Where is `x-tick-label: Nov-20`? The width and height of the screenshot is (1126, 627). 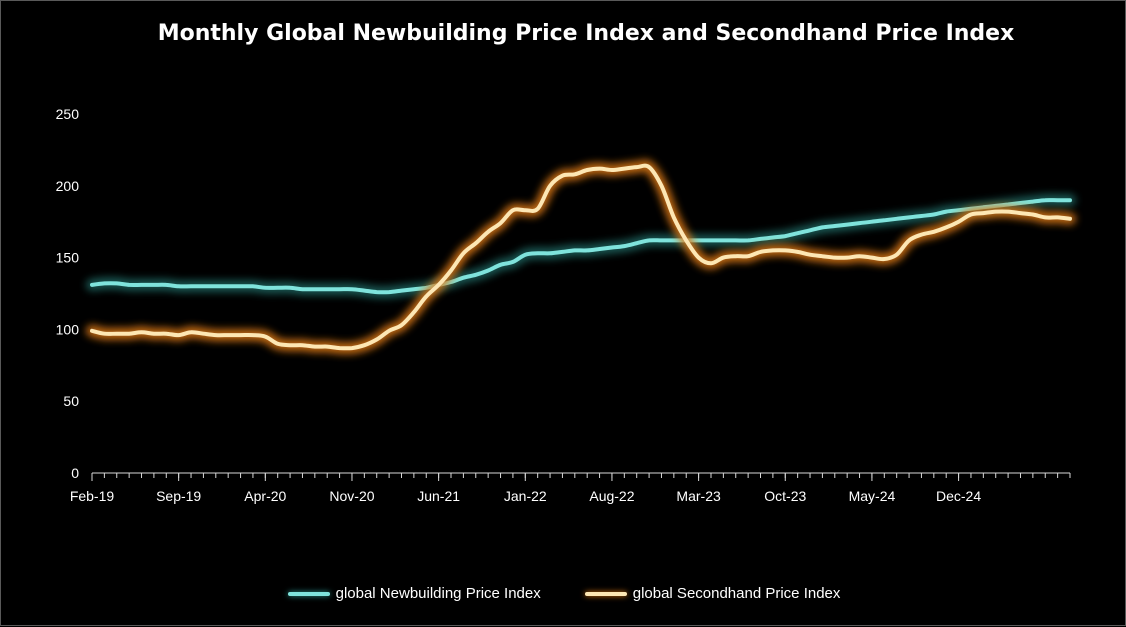 x-tick-label: Nov-20 is located at coordinates (351, 496).